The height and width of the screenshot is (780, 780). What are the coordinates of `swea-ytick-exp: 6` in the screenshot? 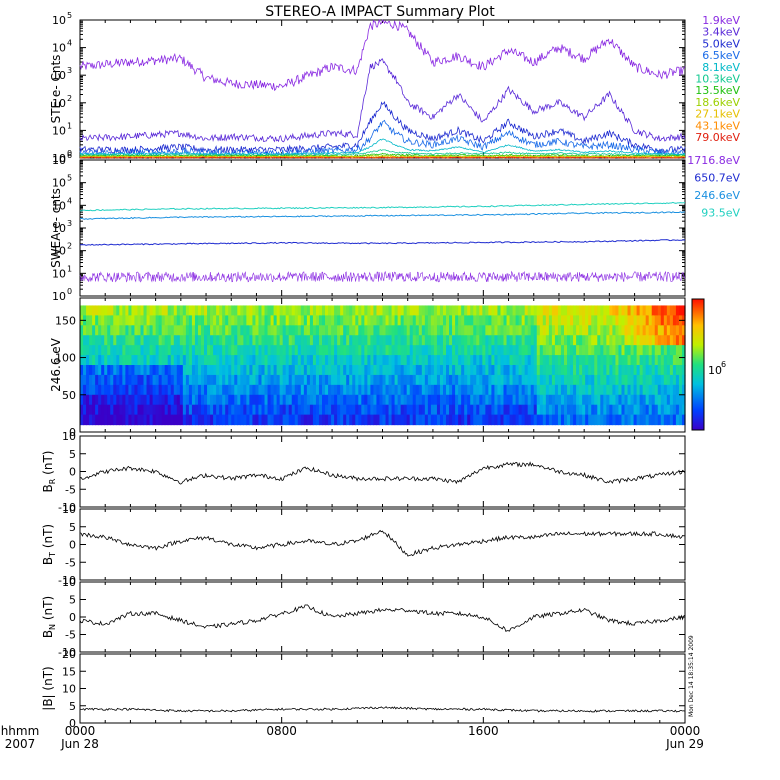 It's located at (69, 155).